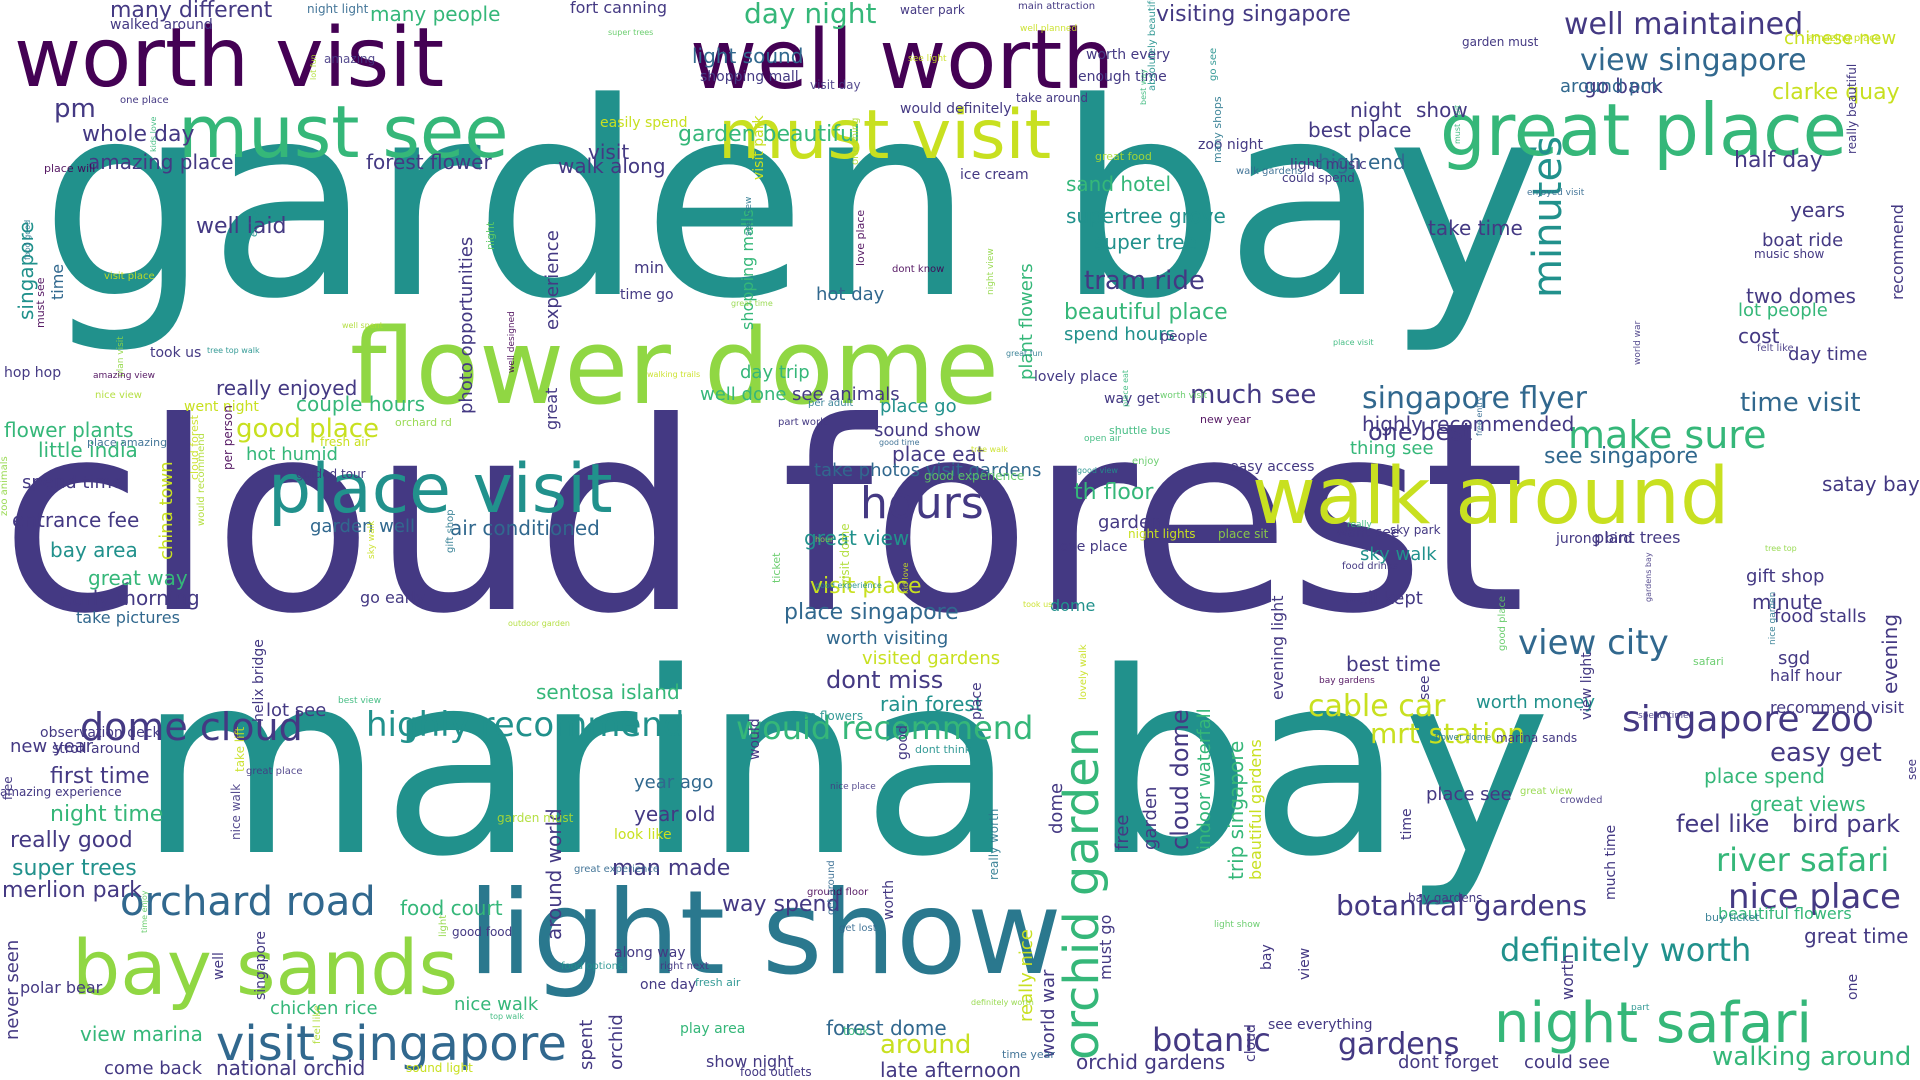 The width and height of the screenshot is (1920, 1080). Describe the element at coordinates (144, 911) in the screenshot. I see `small-word: time enjoy` at that location.